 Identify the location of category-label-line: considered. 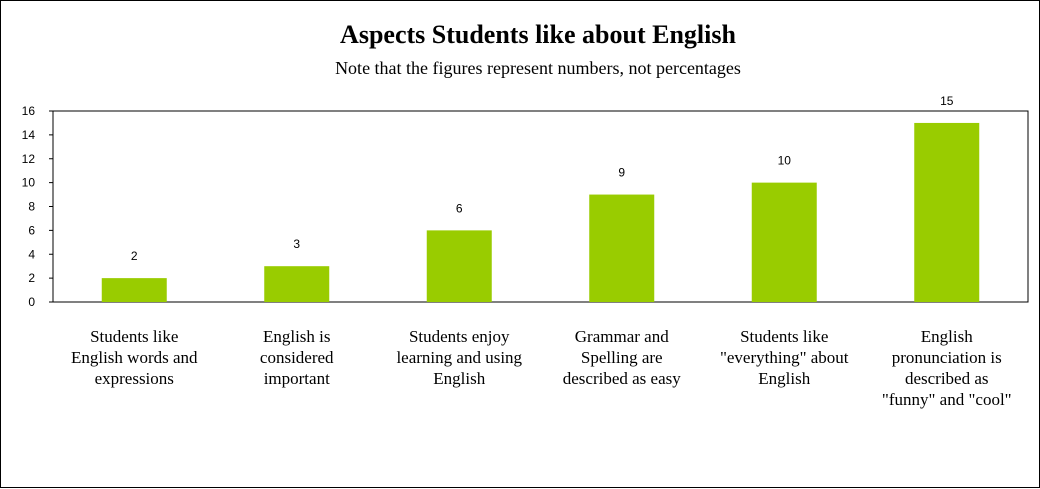
(297, 357).